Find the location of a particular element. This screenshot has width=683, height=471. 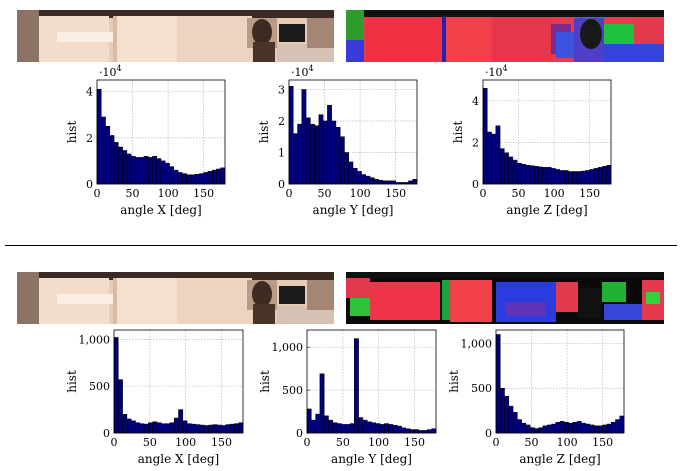

y-tick-label: 2 is located at coordinates (281, 121).